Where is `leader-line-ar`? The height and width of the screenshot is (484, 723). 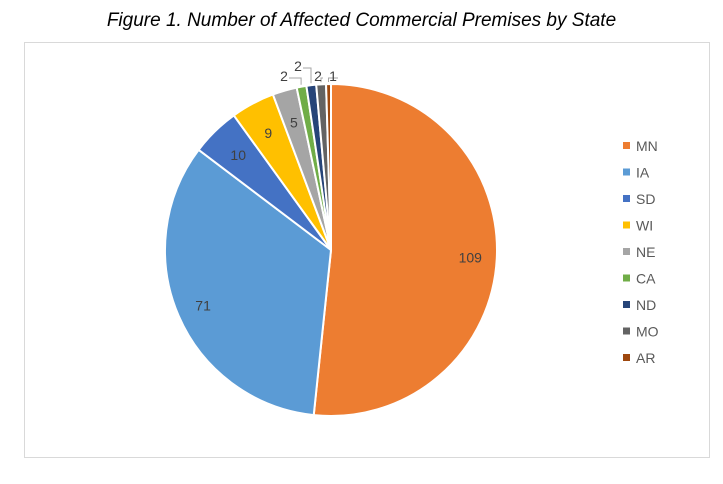
leader-line-ar is located at coordinates (333, 79).